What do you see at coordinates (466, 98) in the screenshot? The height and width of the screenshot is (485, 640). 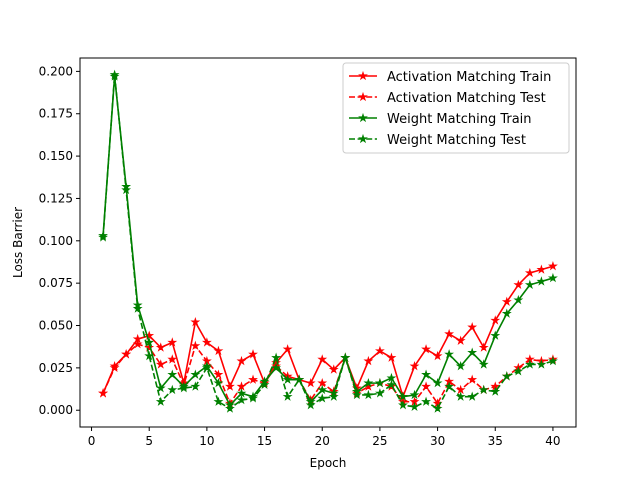 I see `legend-label: Activation Matching Test` at bounding box center [466, 98].